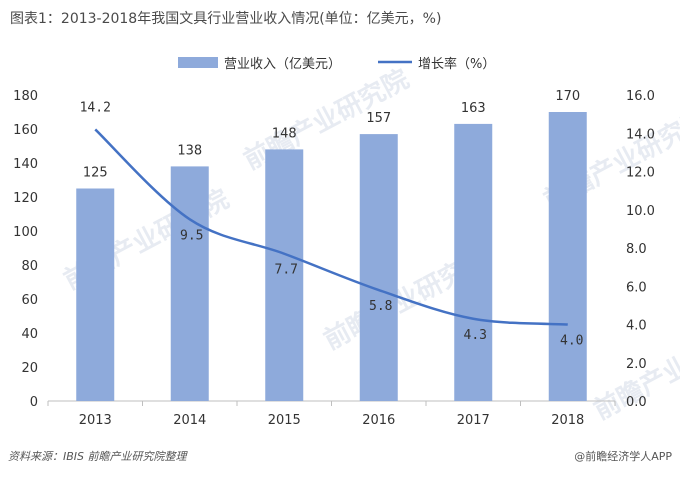 The height and width of the screenshot is (477, 680). I want to click on bar-value-label: 125, so click(95, 173).